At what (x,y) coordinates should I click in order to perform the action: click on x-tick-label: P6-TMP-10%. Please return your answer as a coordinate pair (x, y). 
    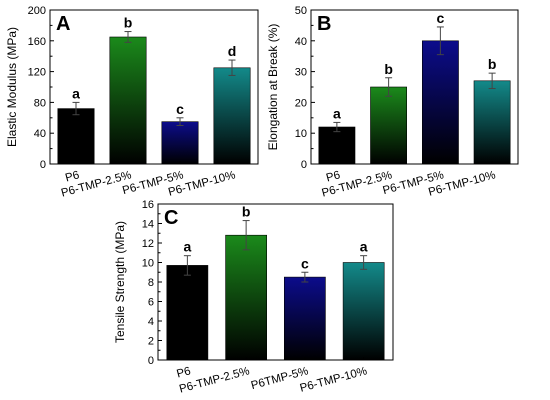
    Looking at the image, I should click on (334, 379).